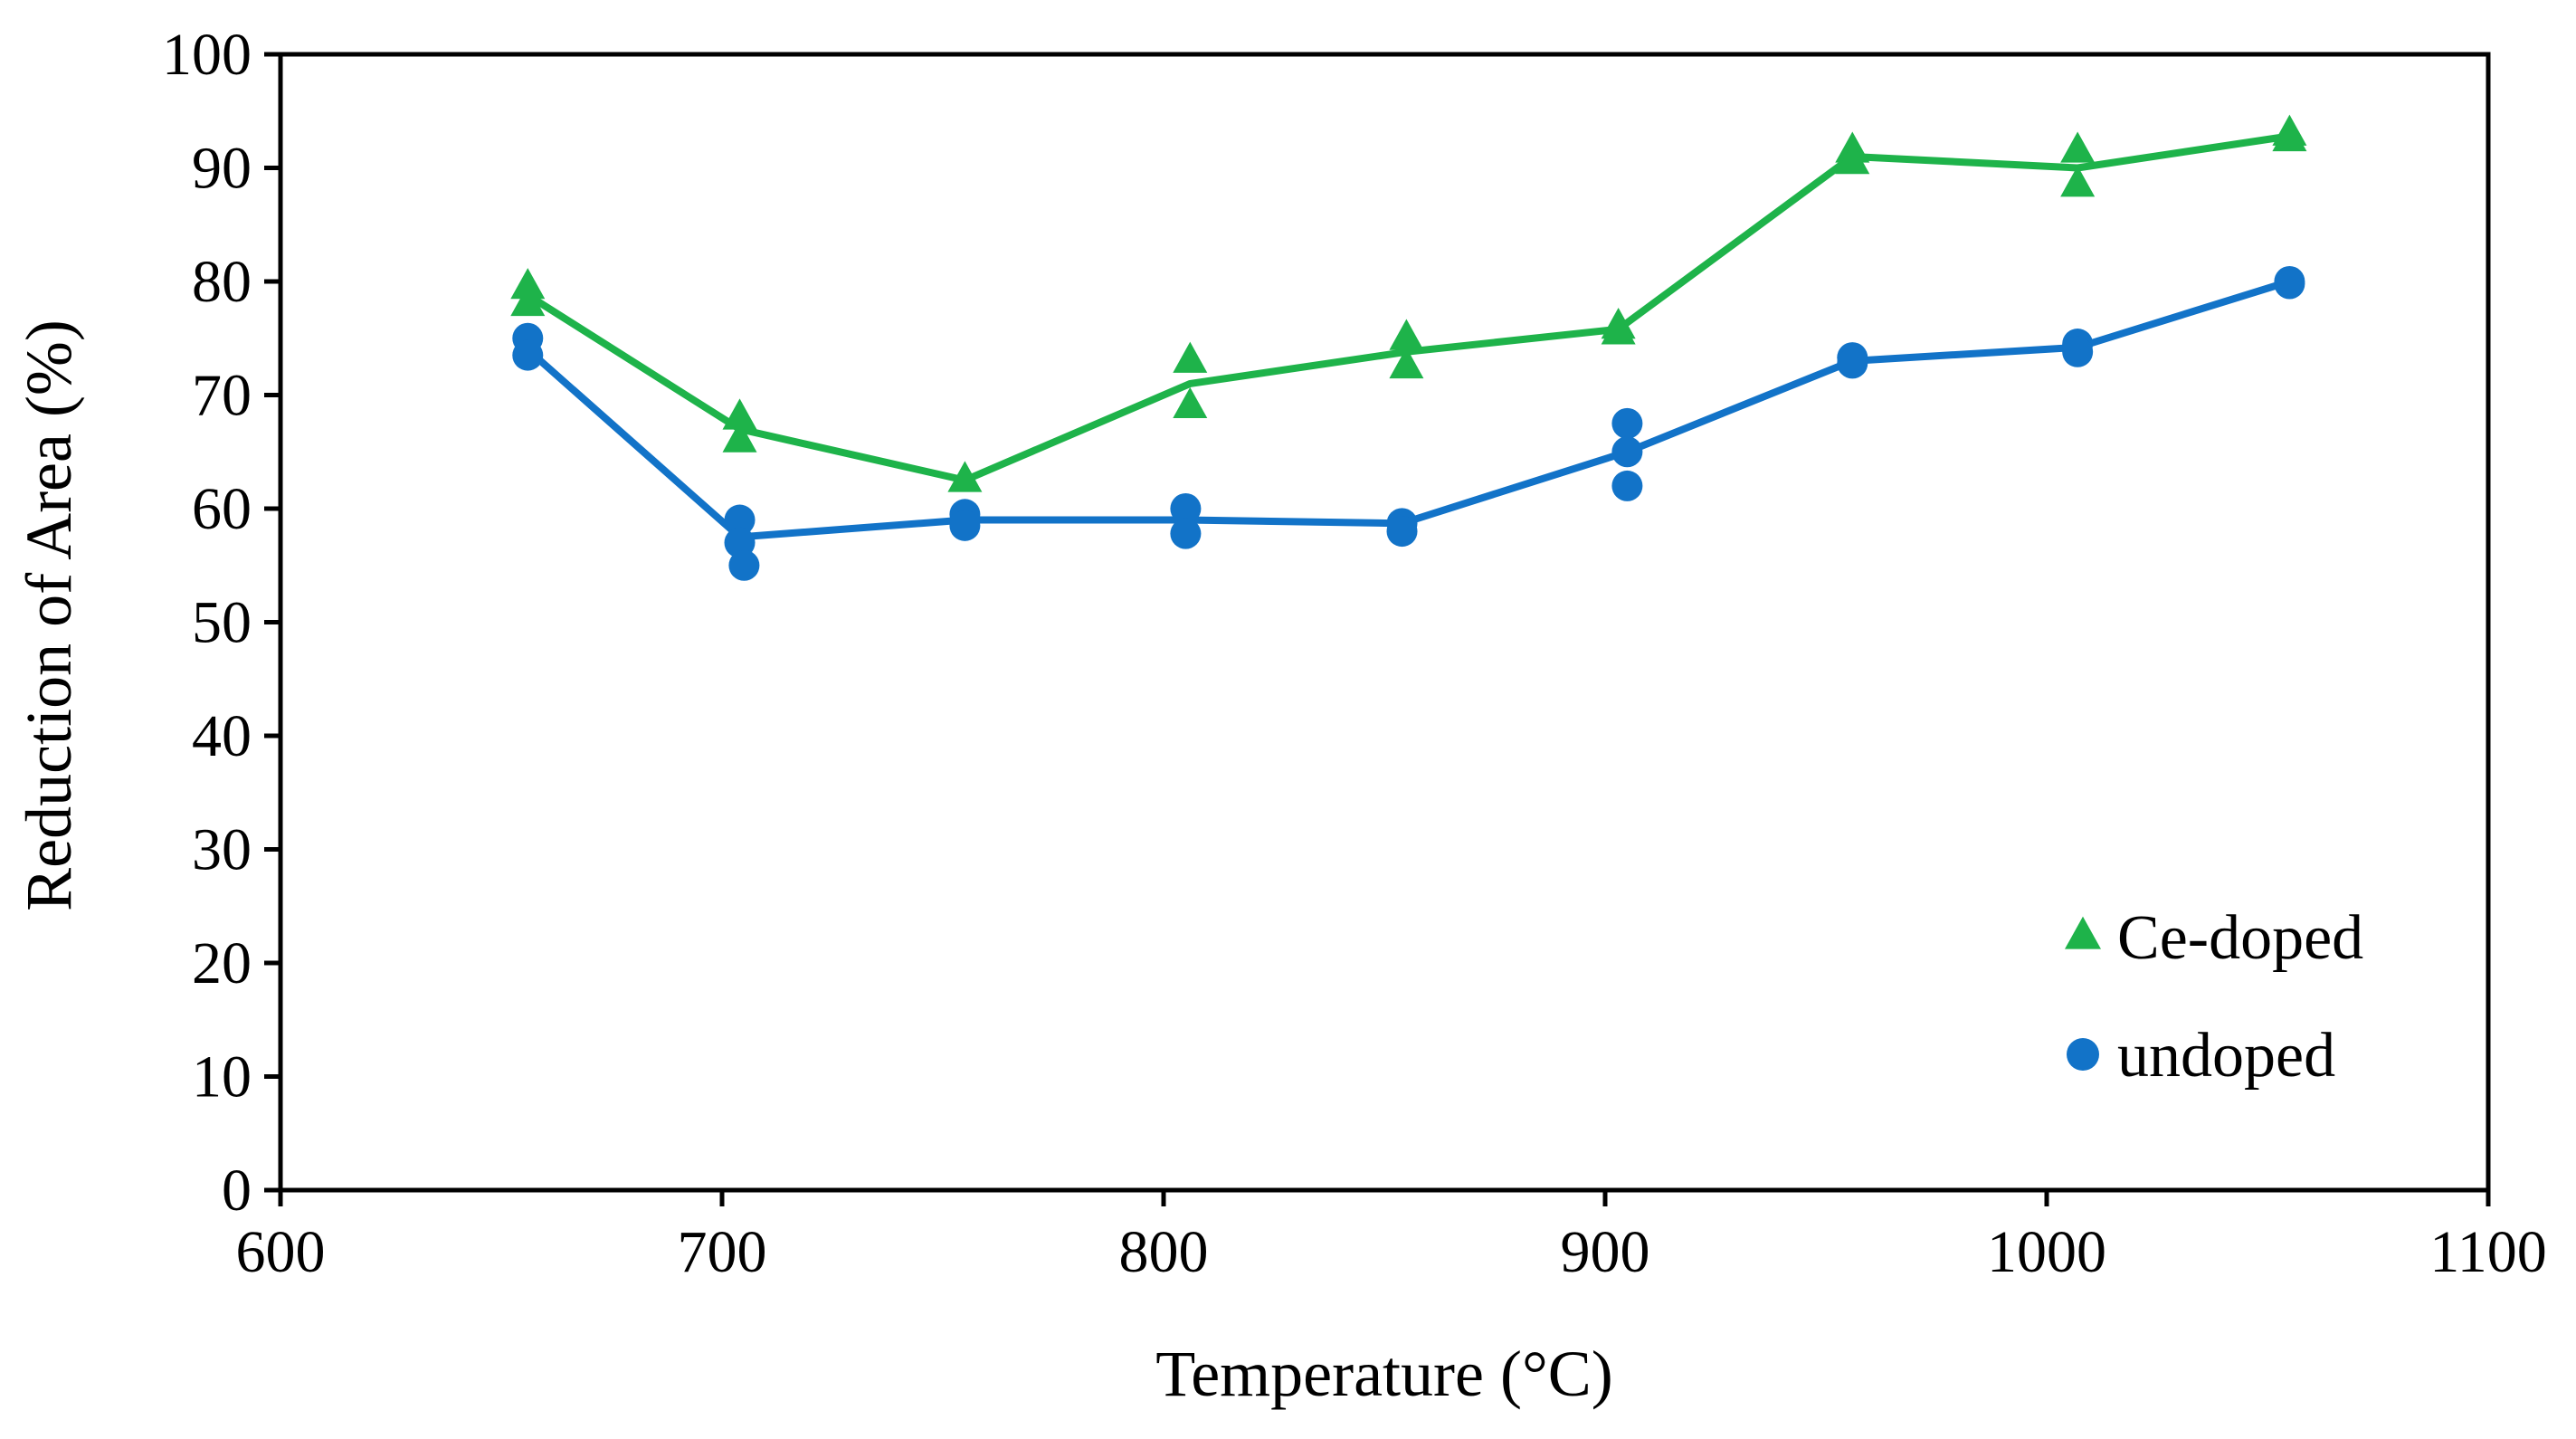  I want to click on legend: Ce-doped undoped, so click(2214, 997).